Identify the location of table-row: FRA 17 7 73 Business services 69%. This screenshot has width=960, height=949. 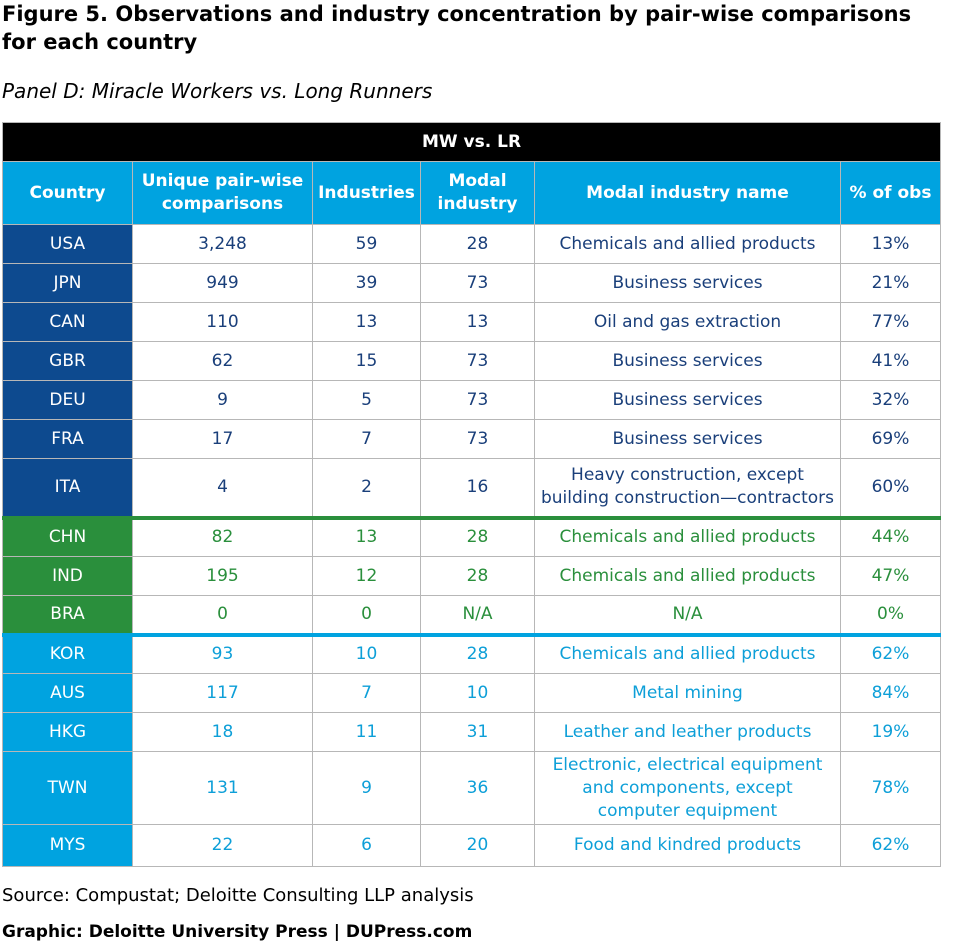
(471, 439).